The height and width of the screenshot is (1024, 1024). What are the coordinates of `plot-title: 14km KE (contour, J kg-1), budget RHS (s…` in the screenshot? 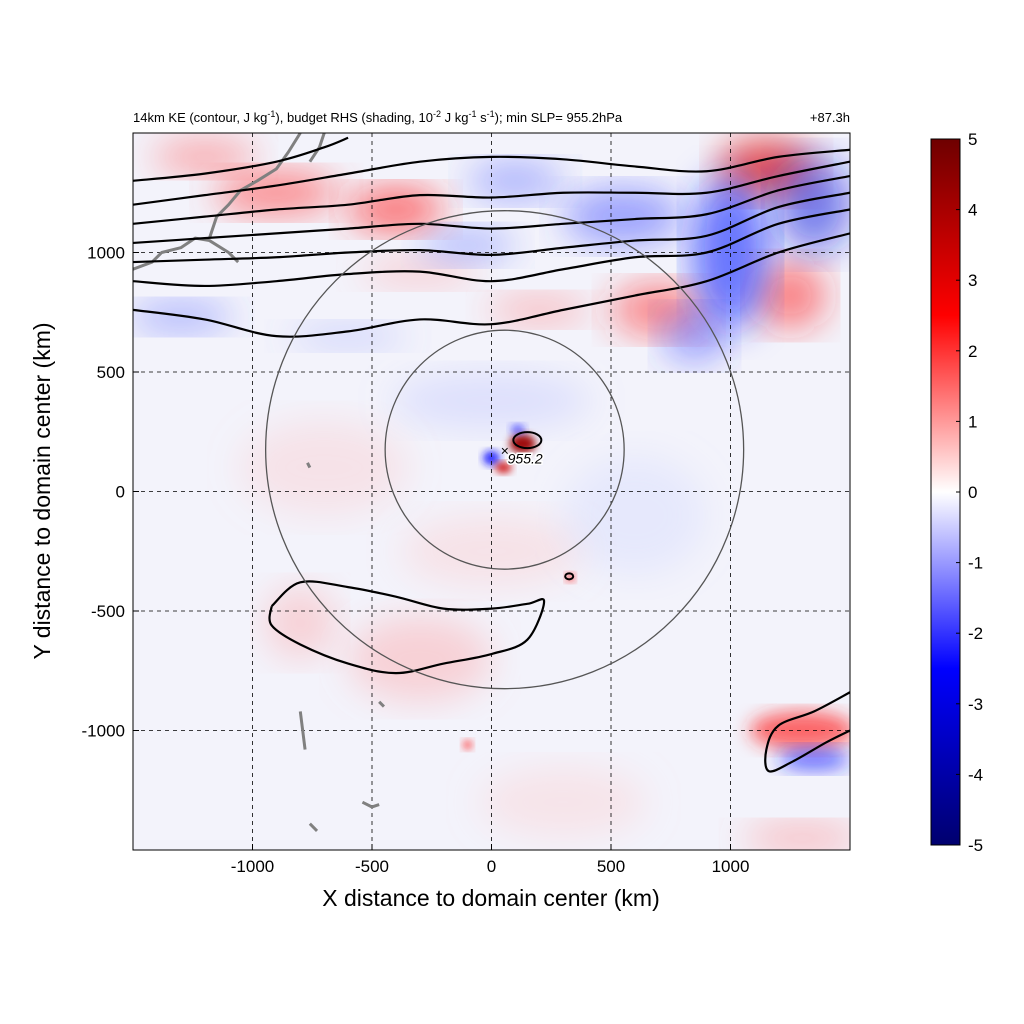 It's located at (378, 117).